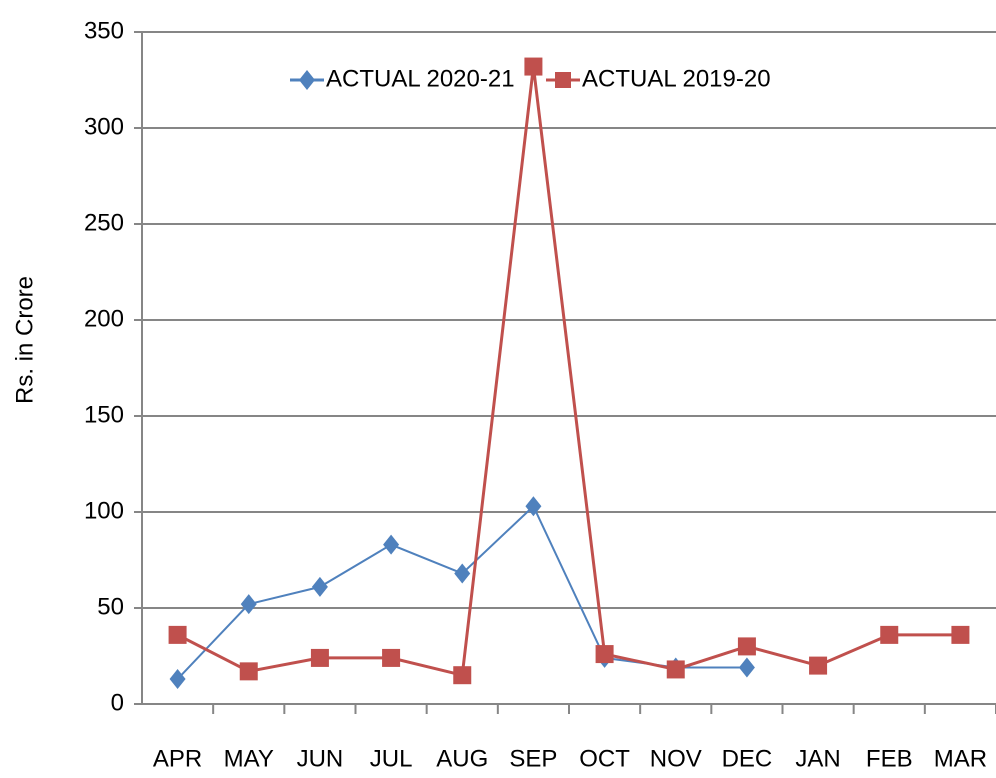 This screenshot has height=778, width=996. What do you see at coordinates (676, 78) in the screenshot?
I see `legend-label: ACTUAL 2019-20` at bounding box center [676, 78].